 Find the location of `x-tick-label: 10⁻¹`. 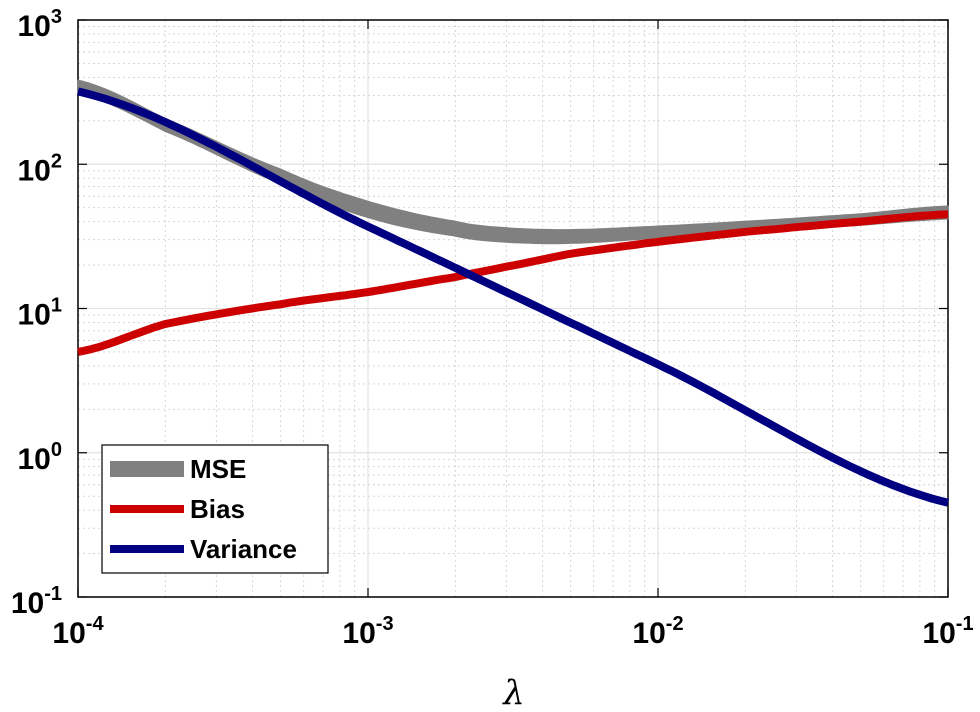

x-tick-label: 10⁻¹ is located at coordinates (947, 631).